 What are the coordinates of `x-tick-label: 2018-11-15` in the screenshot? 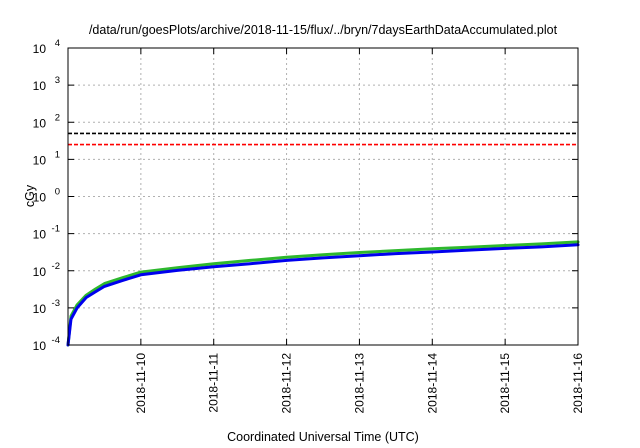 It's located at (505, 383).